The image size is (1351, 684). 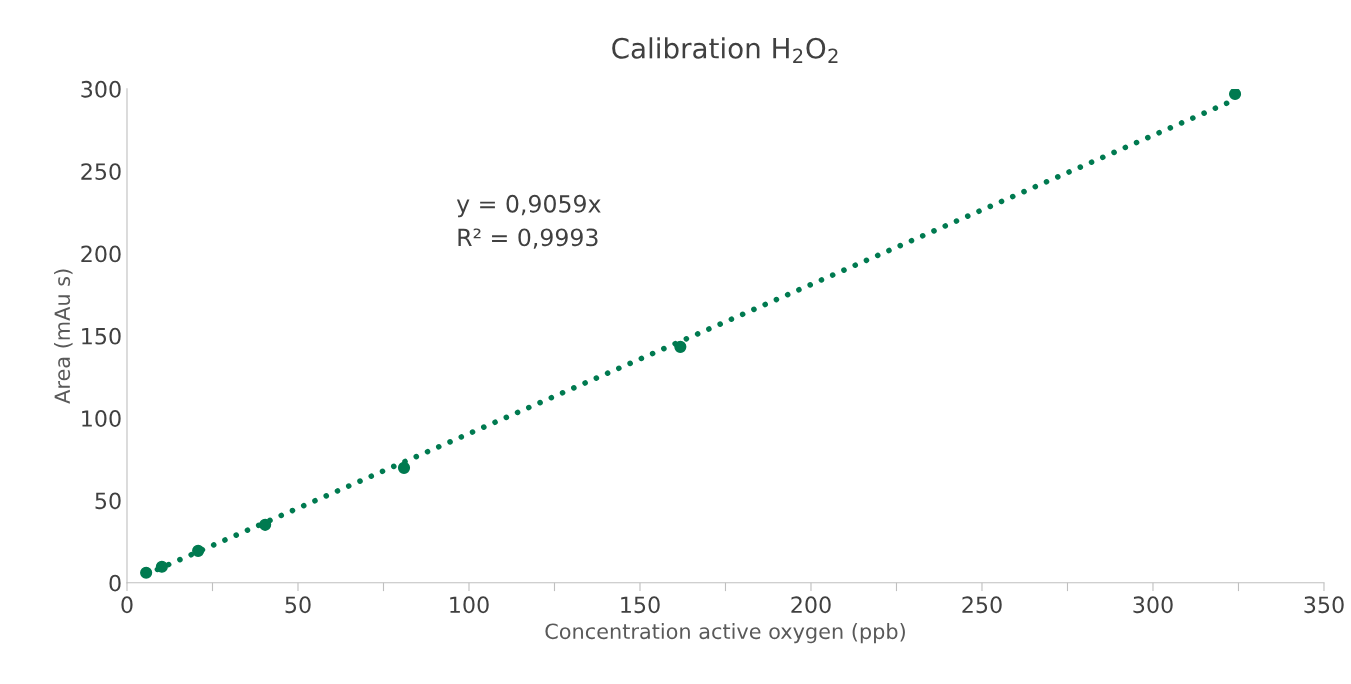 I want to click on x-tick-label: 300, so click(x=1153, y=605).